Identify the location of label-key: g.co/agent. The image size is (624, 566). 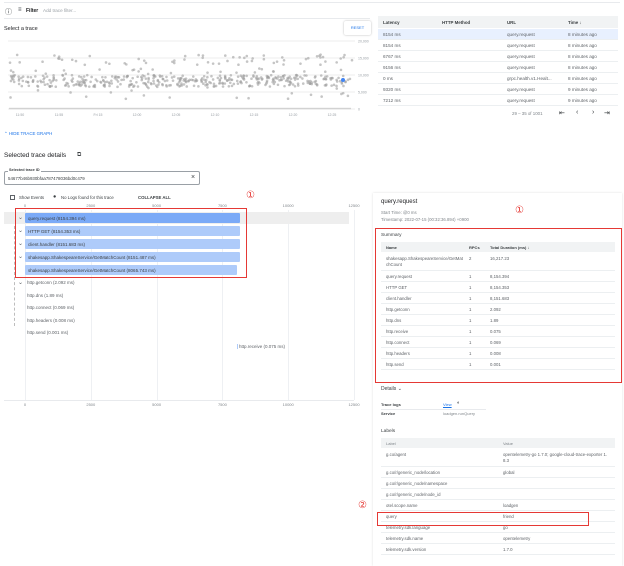
(396, 454).